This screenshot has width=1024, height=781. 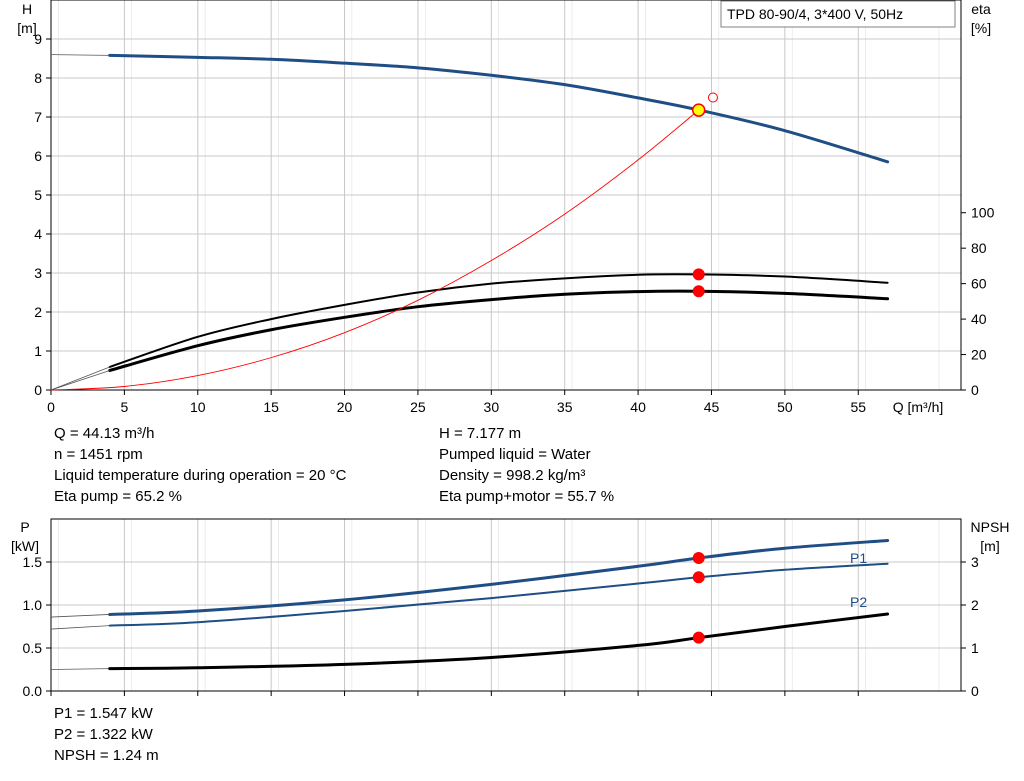 I want to click on eta-pump-motor-readout: Eta pump+motor = 55.7 %, so click(x=527, y=496).